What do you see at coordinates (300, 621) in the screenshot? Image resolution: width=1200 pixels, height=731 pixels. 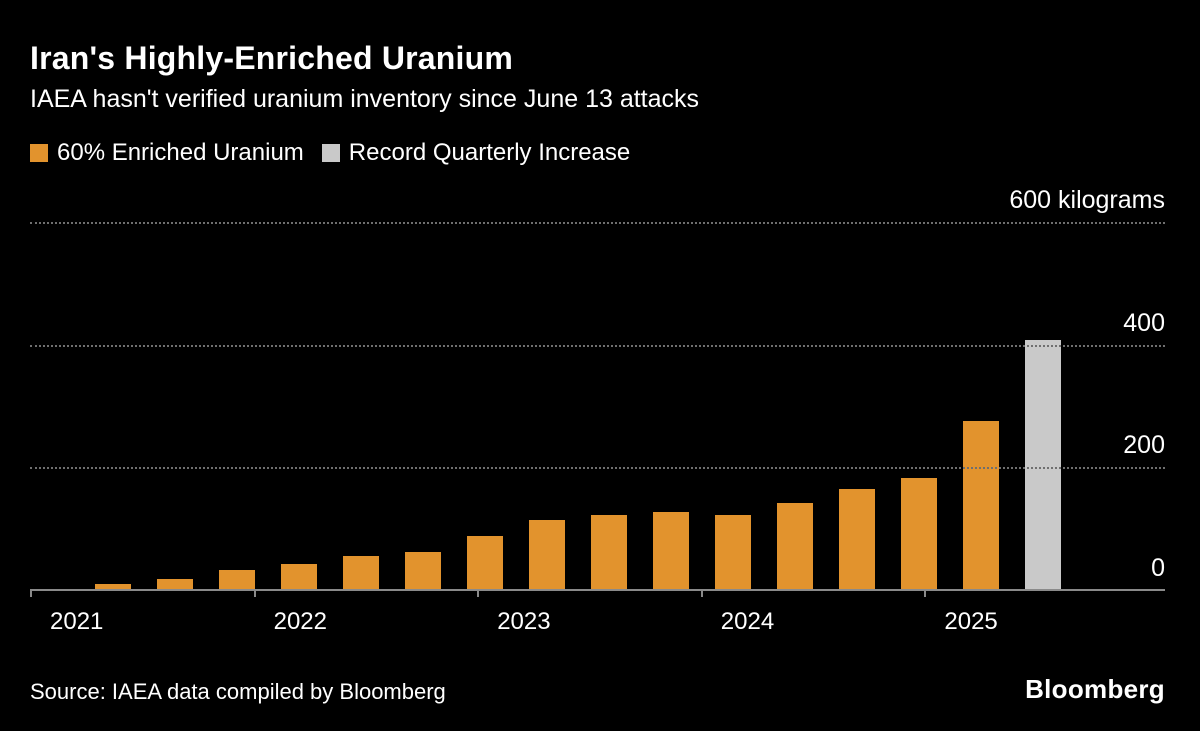 I see `x-year-label-2022: 2022` at bounding box center [300, 621].